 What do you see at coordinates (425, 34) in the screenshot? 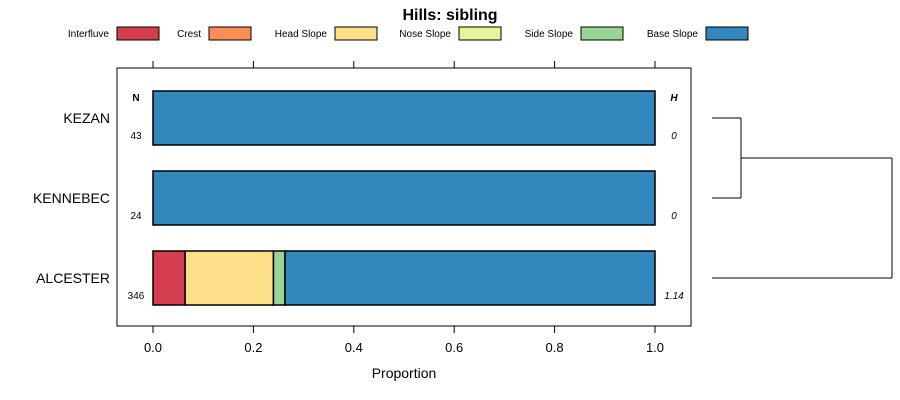
I see `legend-label-nose-slope: Nose Slope` at bounding box center [425, 34].